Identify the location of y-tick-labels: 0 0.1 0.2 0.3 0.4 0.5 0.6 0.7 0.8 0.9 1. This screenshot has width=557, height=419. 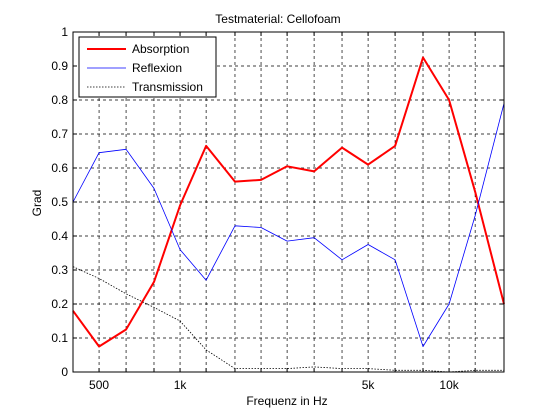
(59, 202).